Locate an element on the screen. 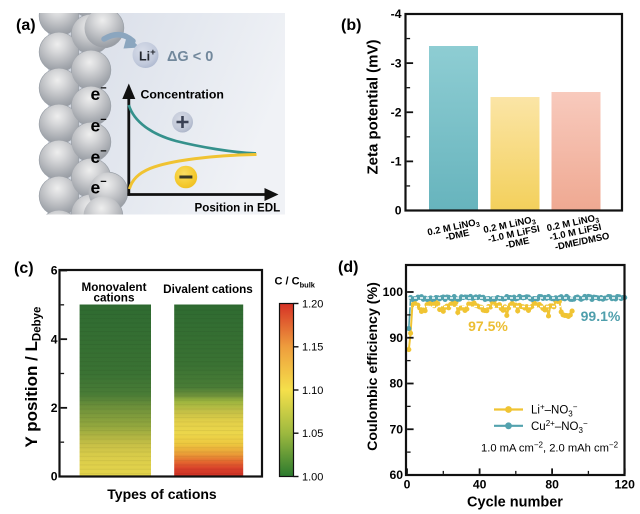  svg-text: Coulombic efficiency (%) is located at coordinates (373, 366).